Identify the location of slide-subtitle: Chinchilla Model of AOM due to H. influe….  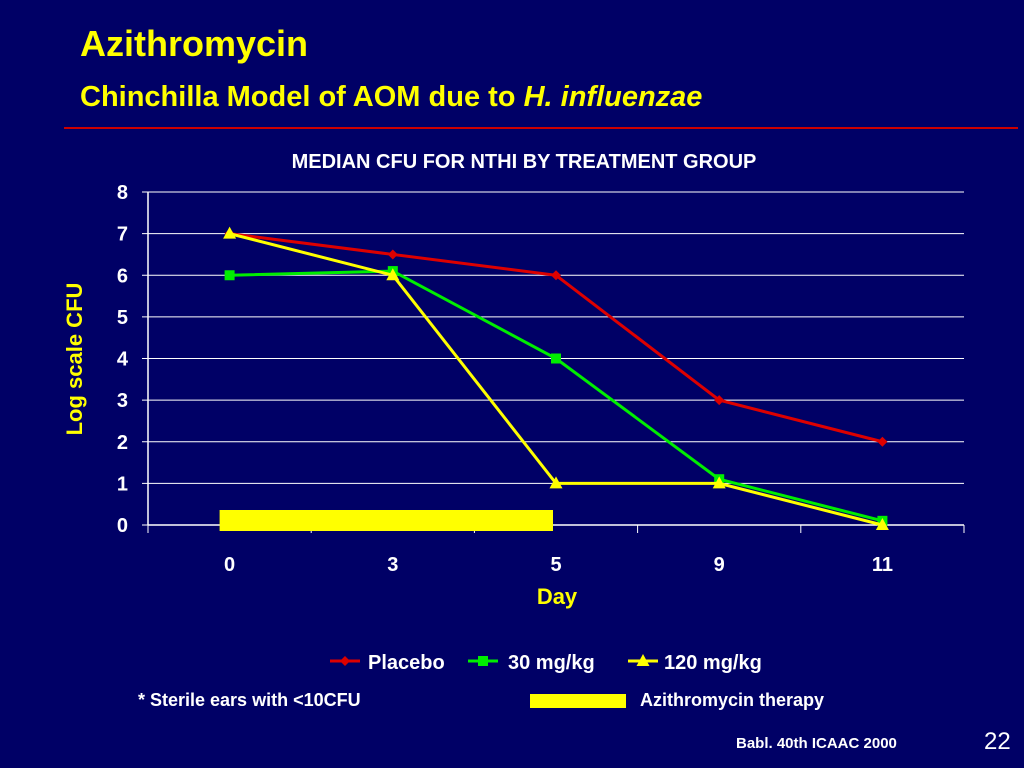
(391, 97).